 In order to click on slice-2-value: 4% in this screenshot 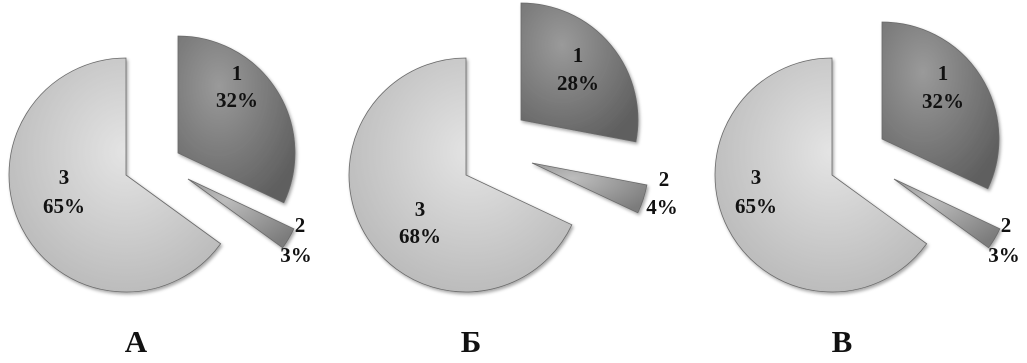, I will do `click(662, 207)`.